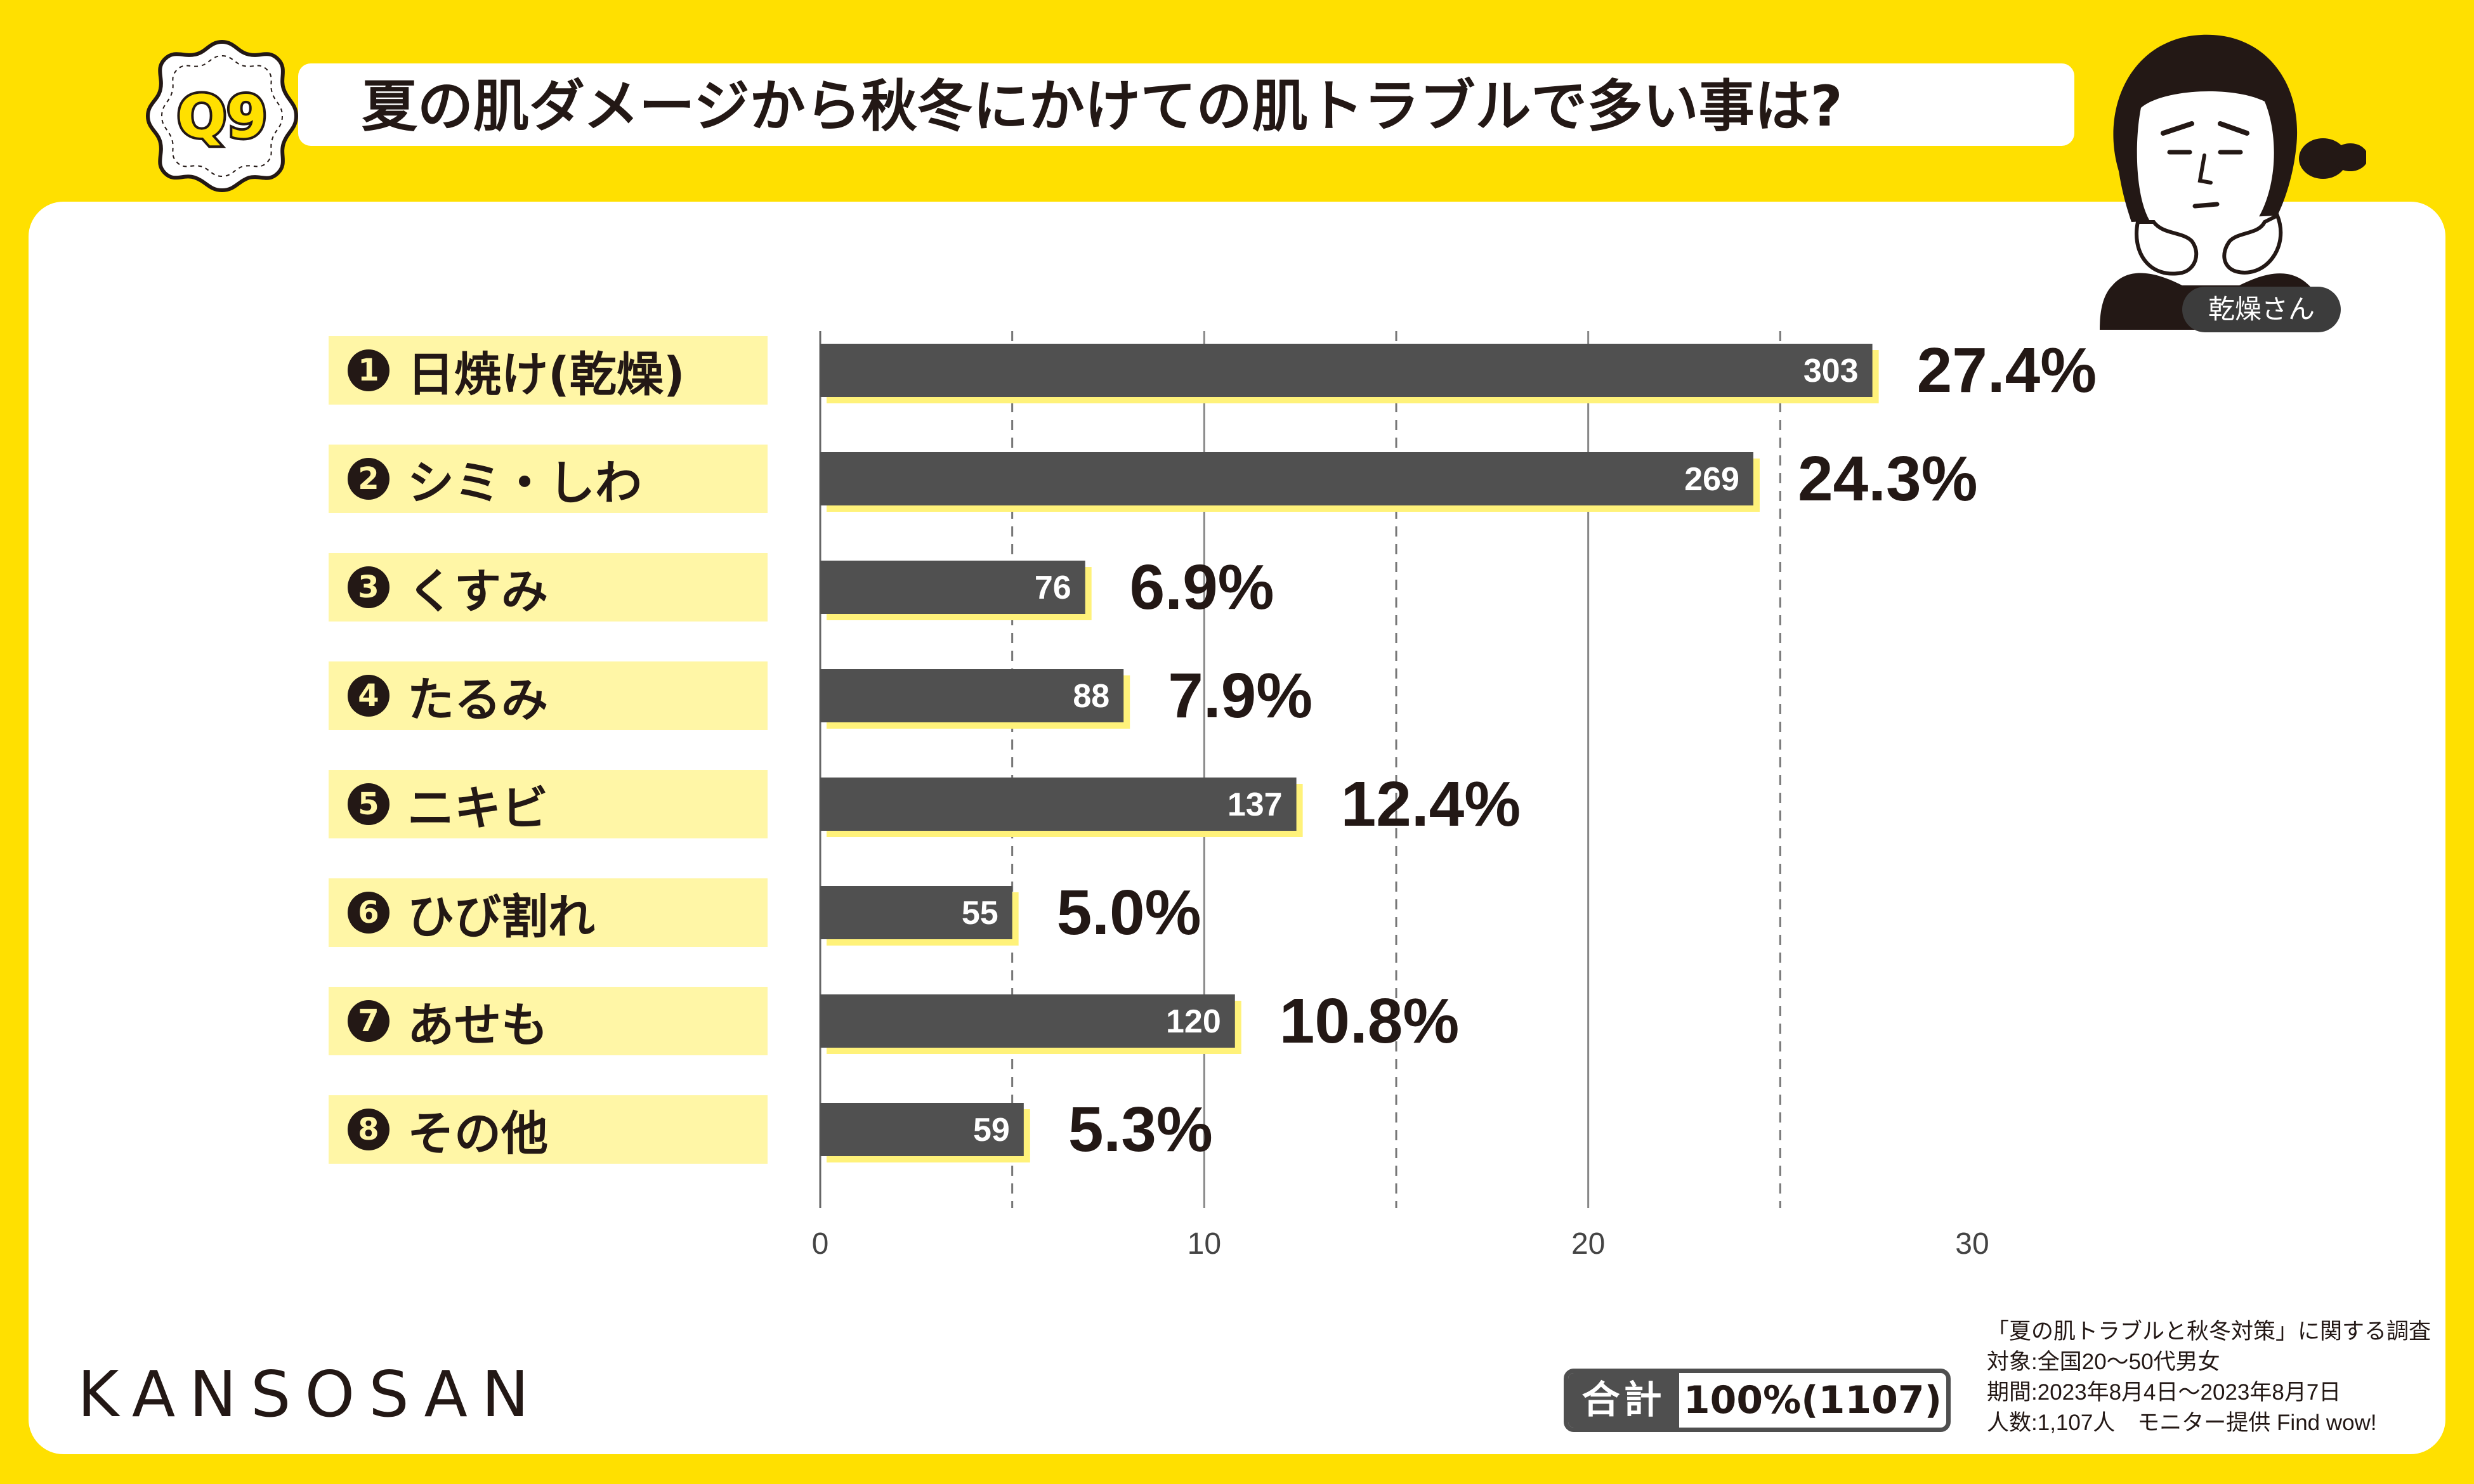 The height and width of the screenshot is (1484, 2474). What do you see at coordinates (1091, 696) in the screenshot?
I see `bar-count-label: 88` at bounding box center [1091, 696].